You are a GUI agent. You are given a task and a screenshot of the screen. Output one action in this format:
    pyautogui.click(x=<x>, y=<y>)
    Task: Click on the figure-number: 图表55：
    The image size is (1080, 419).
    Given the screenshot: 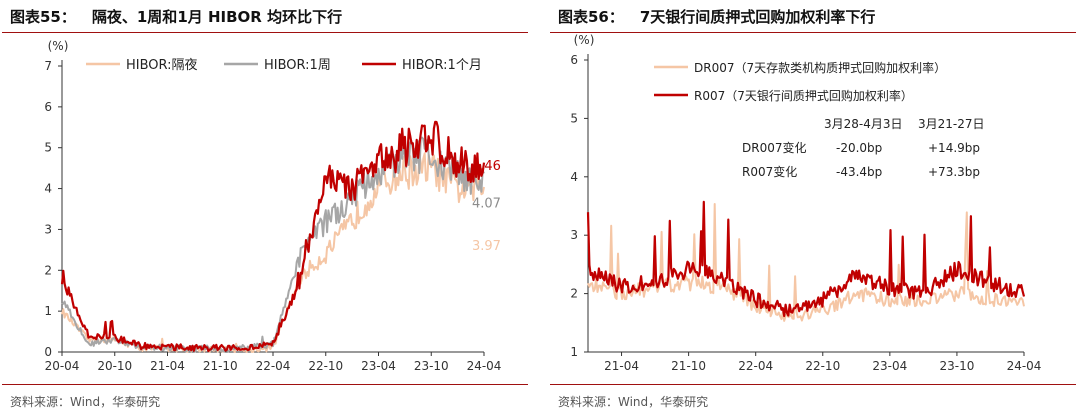 What is the action you would take?
    pyautogui.click(x=43, y=17)
    